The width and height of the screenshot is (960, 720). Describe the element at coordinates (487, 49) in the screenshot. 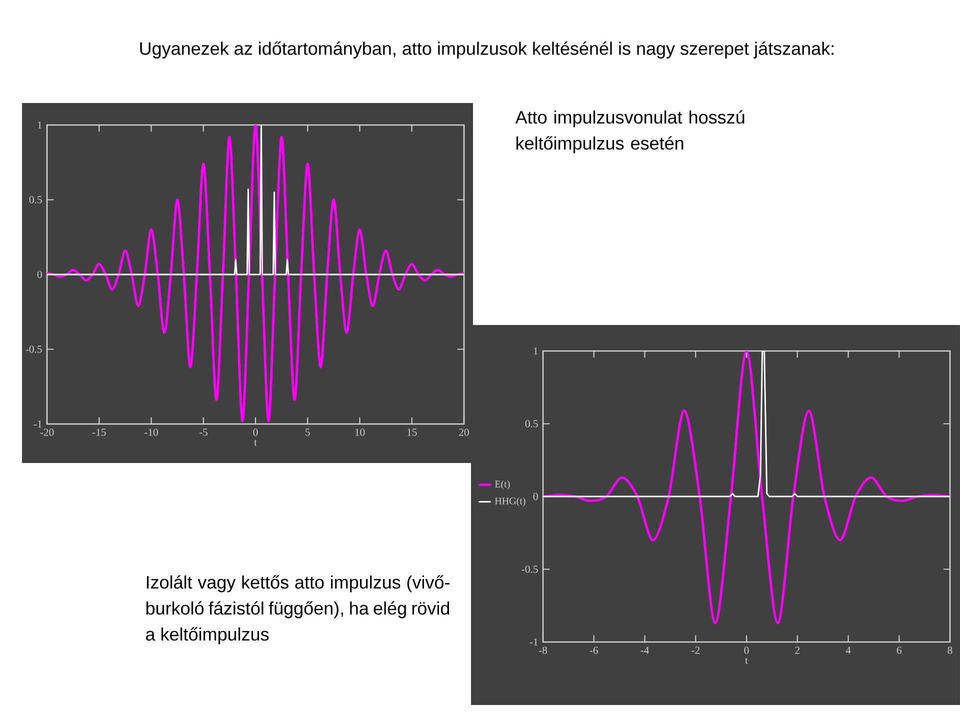

I see `chart-title: Ugyanezek az időtartományban, atto impulzusok keltésénél is nagy szerepet játszanak:` at that location.